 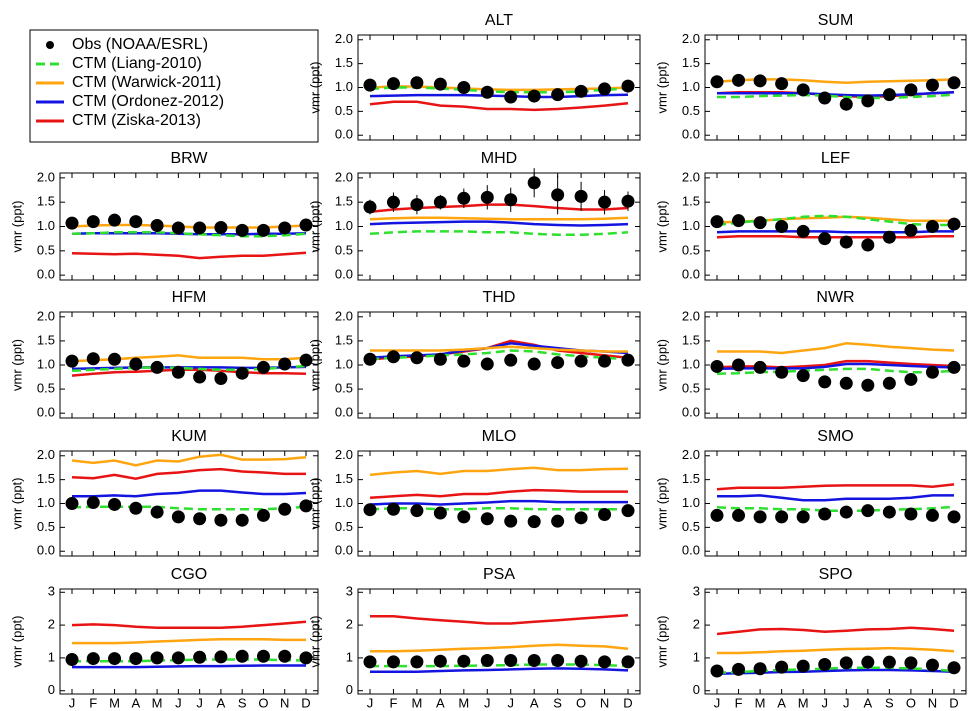 I want to click on panel: KUM vmr (ppt) 0.0 0.5 1.0 1.5 2.0, so click(x=164, y=493).